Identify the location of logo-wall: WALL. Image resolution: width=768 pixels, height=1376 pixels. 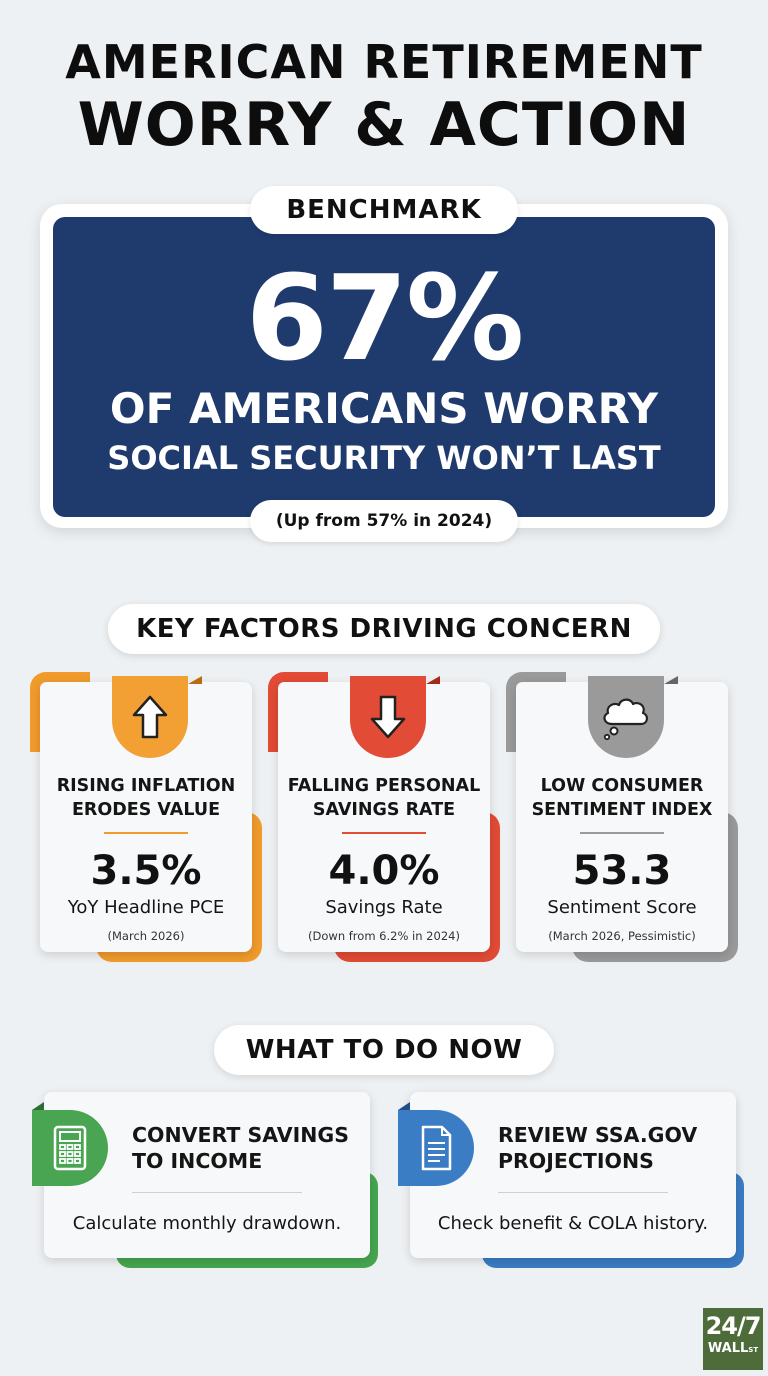
(728, 1348).